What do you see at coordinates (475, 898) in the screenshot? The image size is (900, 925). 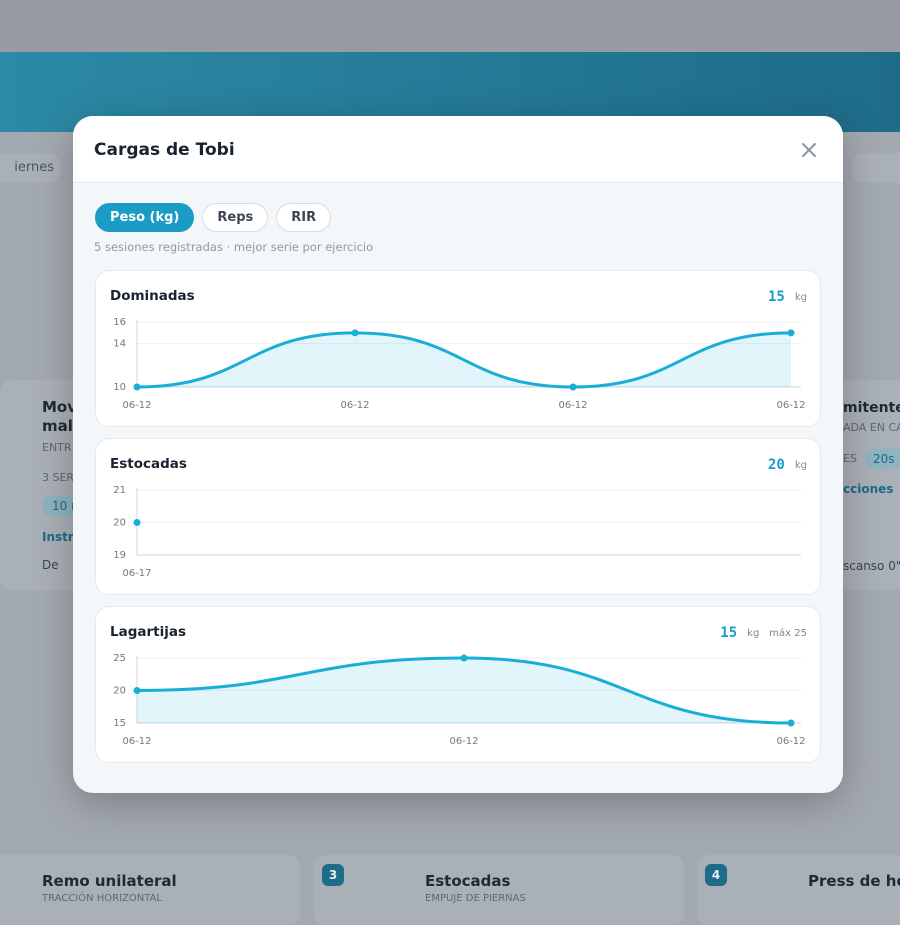 I see `bg-text: EMPUJE DE PIERNAS` at bounding box center [475, 898].